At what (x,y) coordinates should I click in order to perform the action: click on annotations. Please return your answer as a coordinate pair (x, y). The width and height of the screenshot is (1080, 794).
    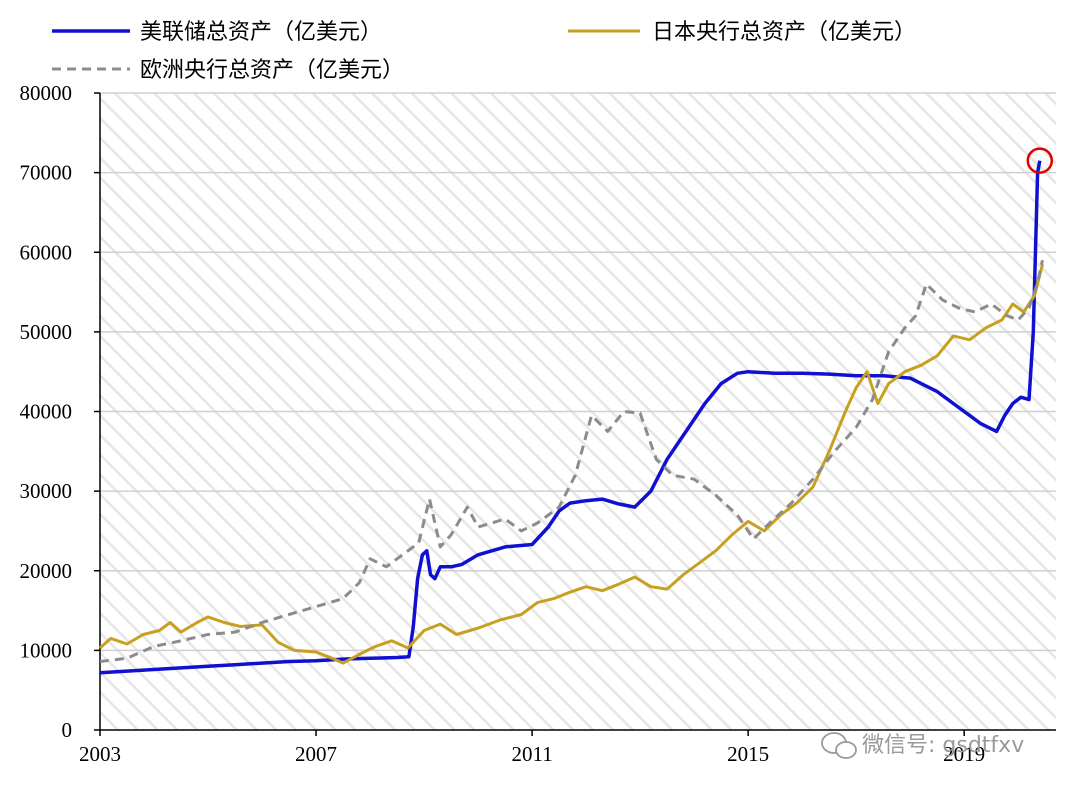
    Looking at the image, I should click on (1040, 160).